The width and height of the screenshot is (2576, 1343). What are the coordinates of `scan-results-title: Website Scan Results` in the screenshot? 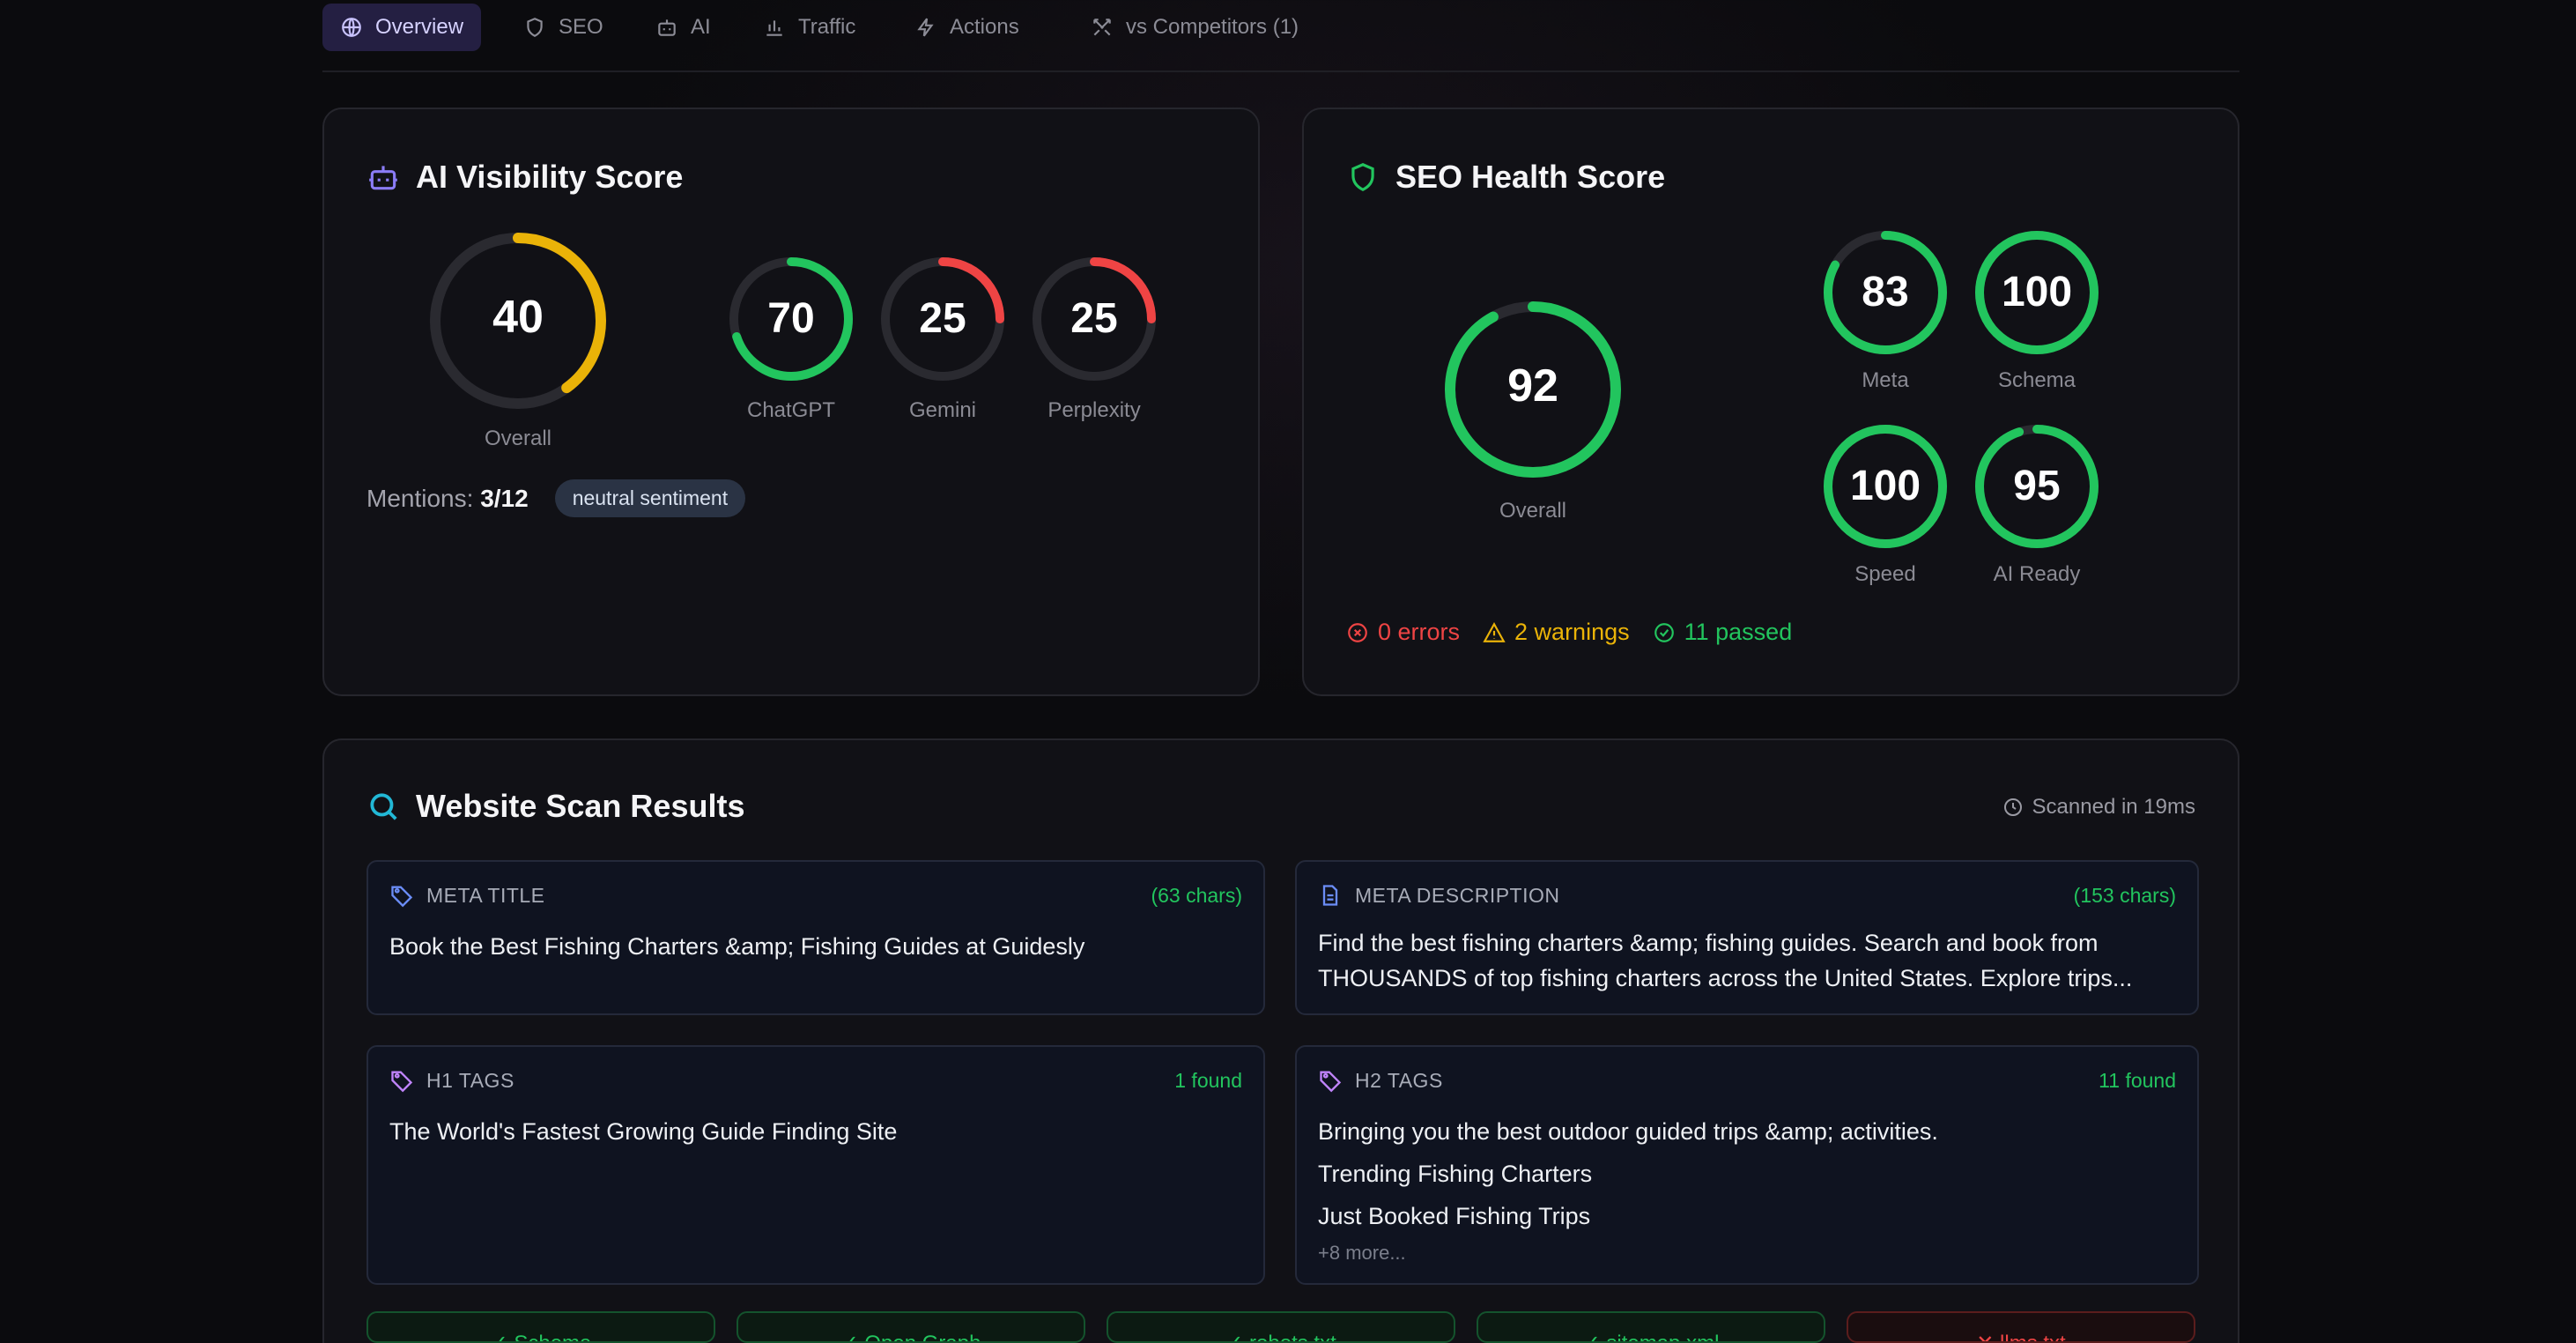 It's located at (555, 806).